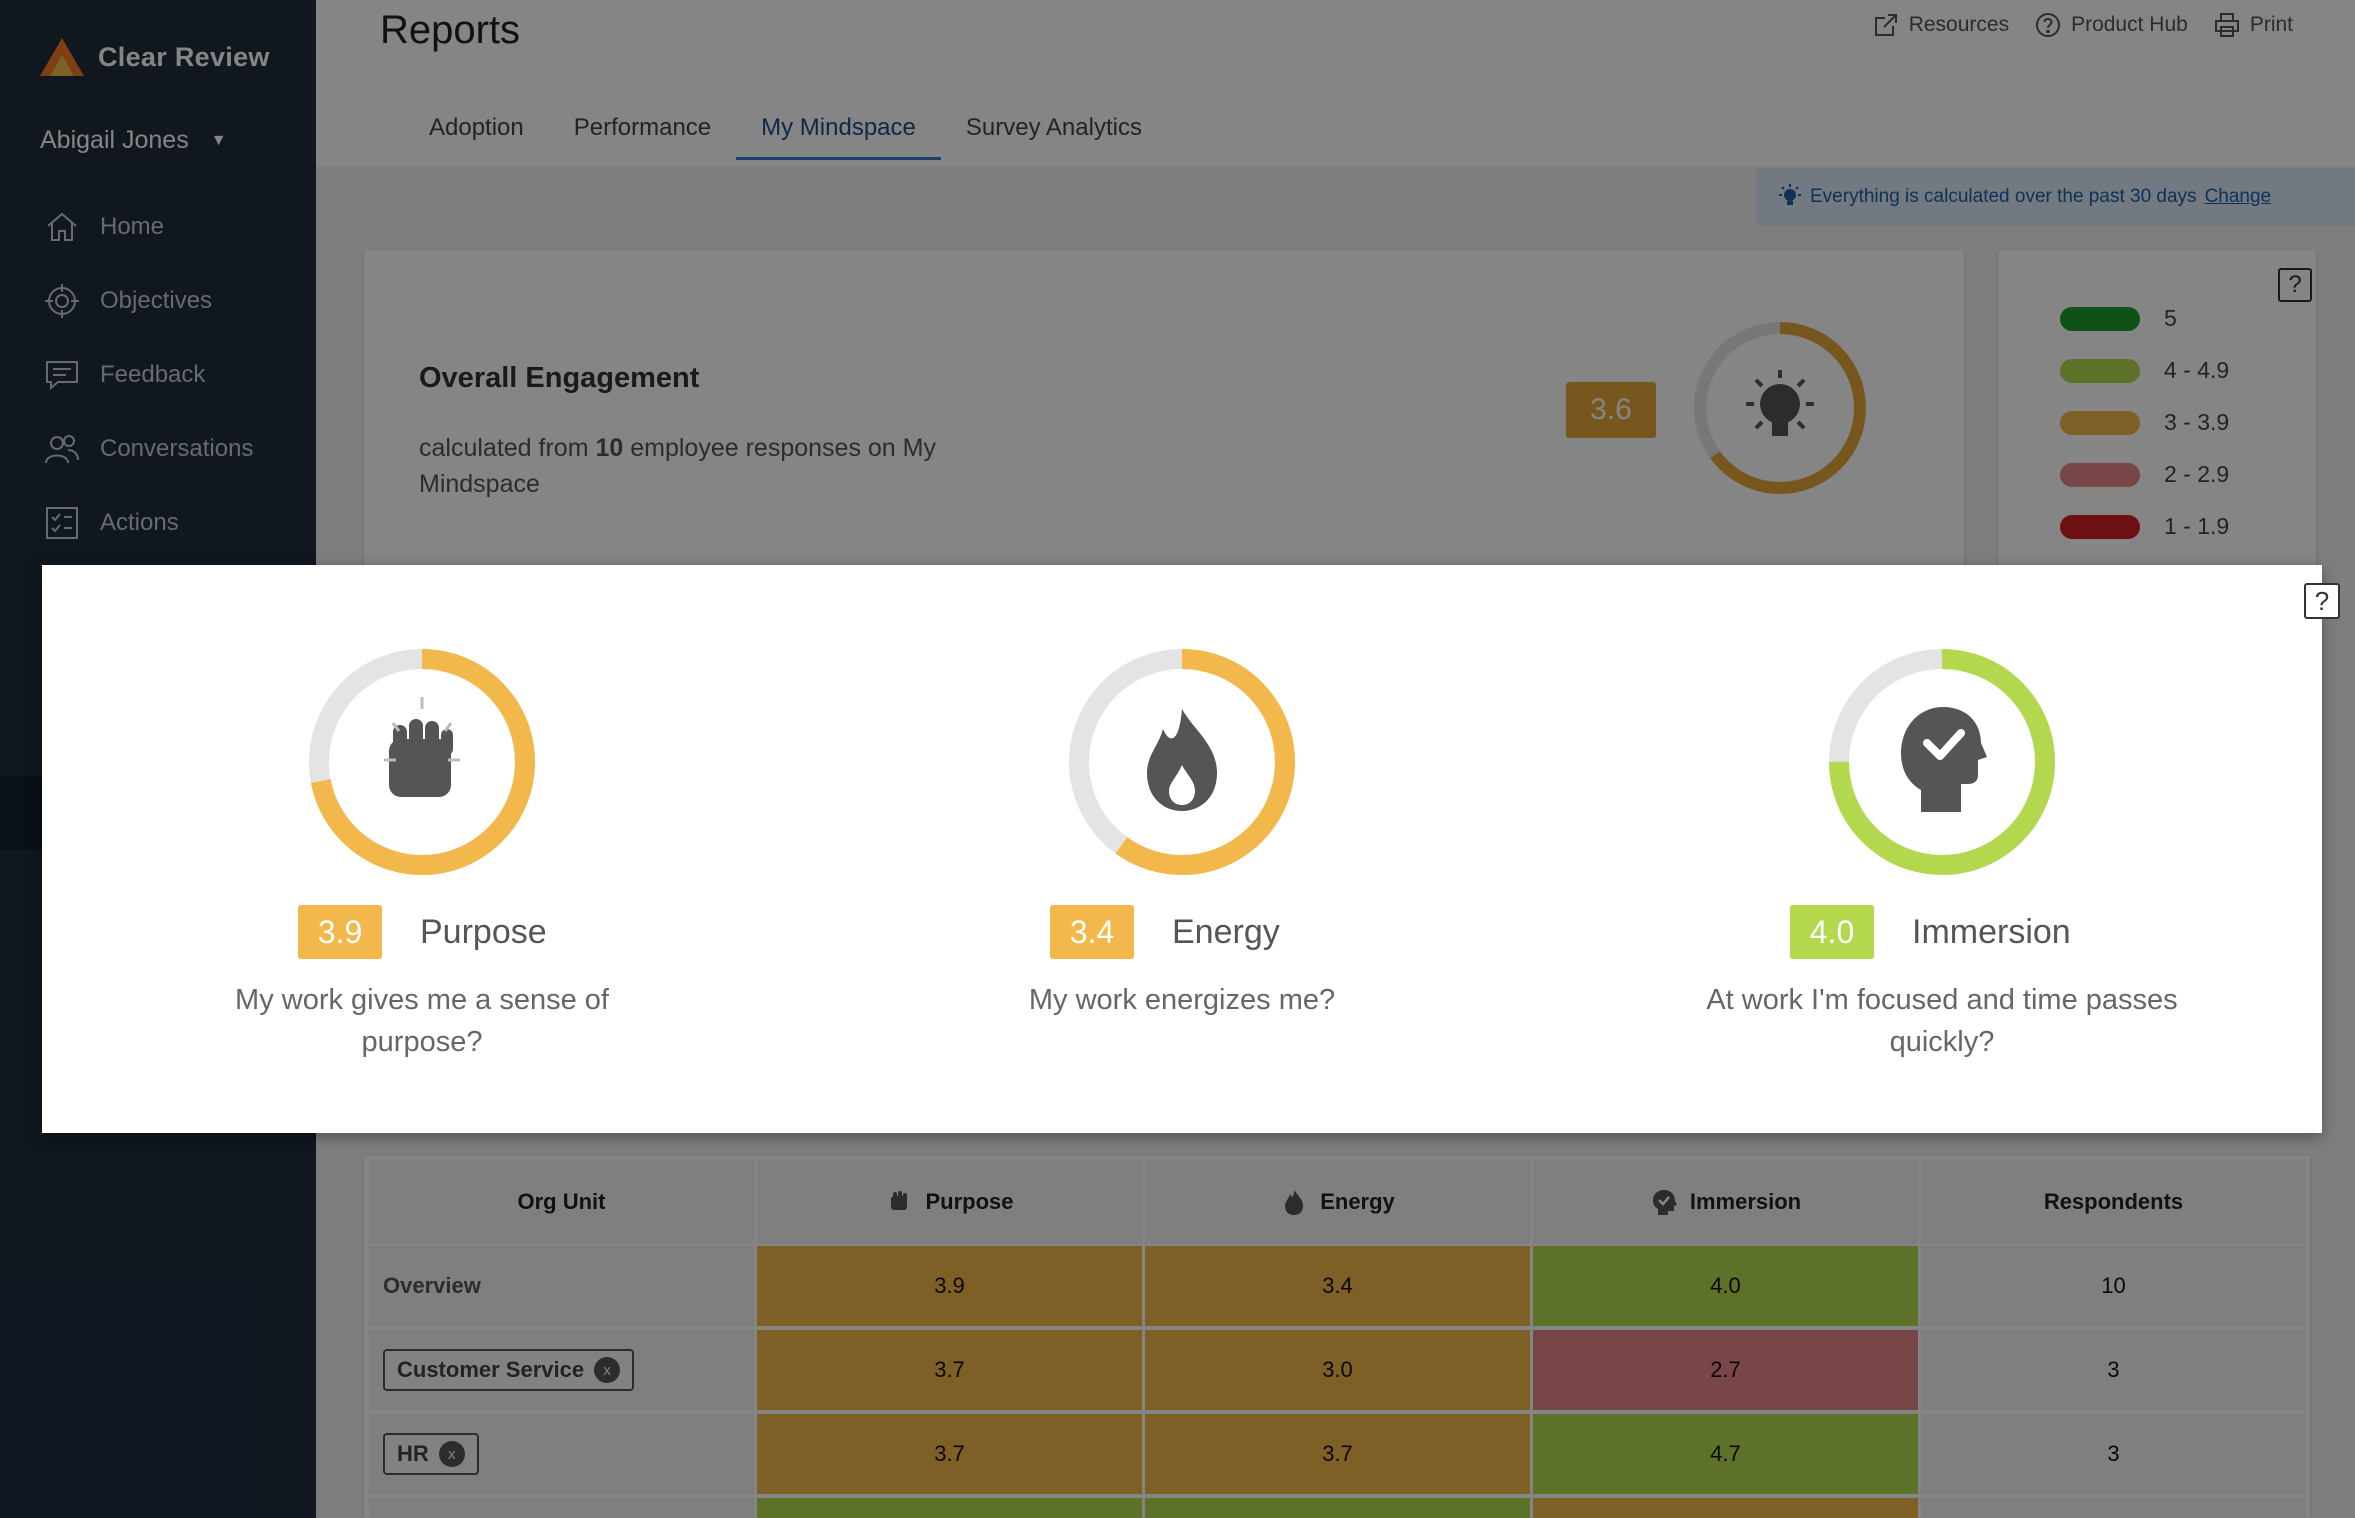 This screenshot has height=1518, width=2355. I want to click on purpose-cell: 3.9, so click(949, 1286).